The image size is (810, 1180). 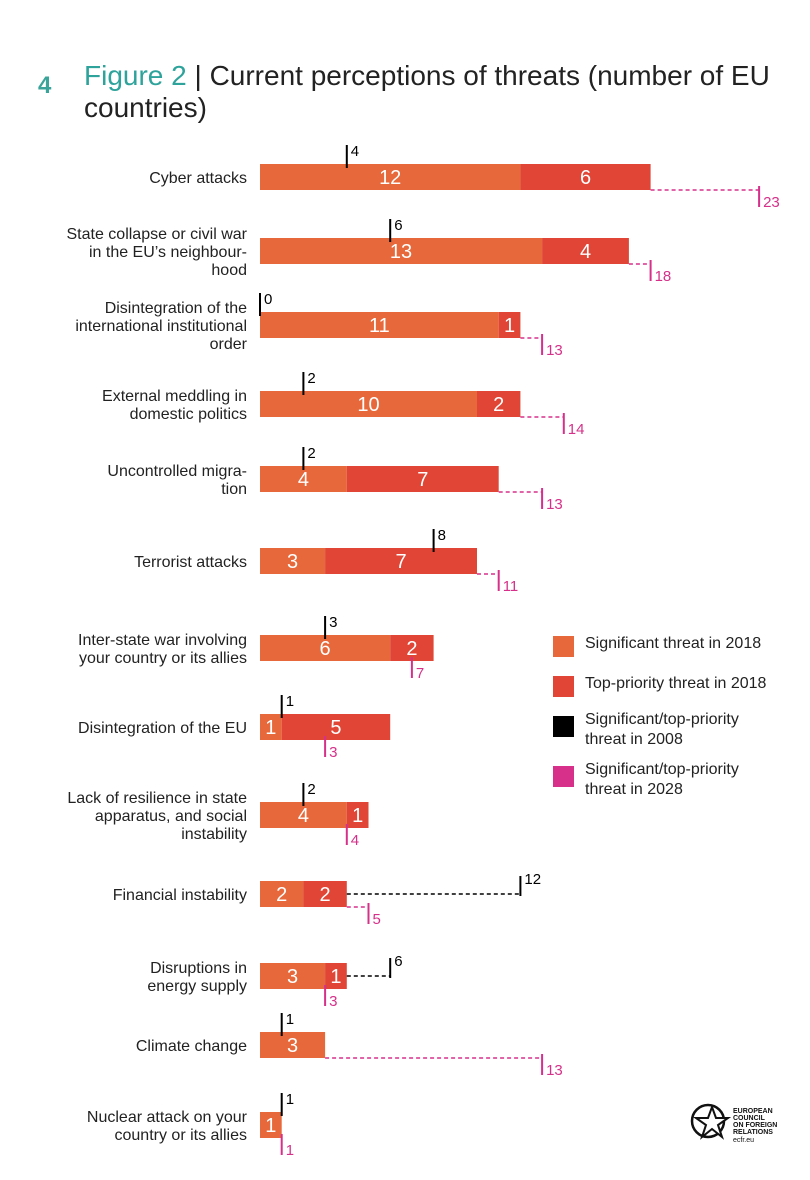 I want to click on category-label: Inter-state war involving, so click(x=162, y=640).